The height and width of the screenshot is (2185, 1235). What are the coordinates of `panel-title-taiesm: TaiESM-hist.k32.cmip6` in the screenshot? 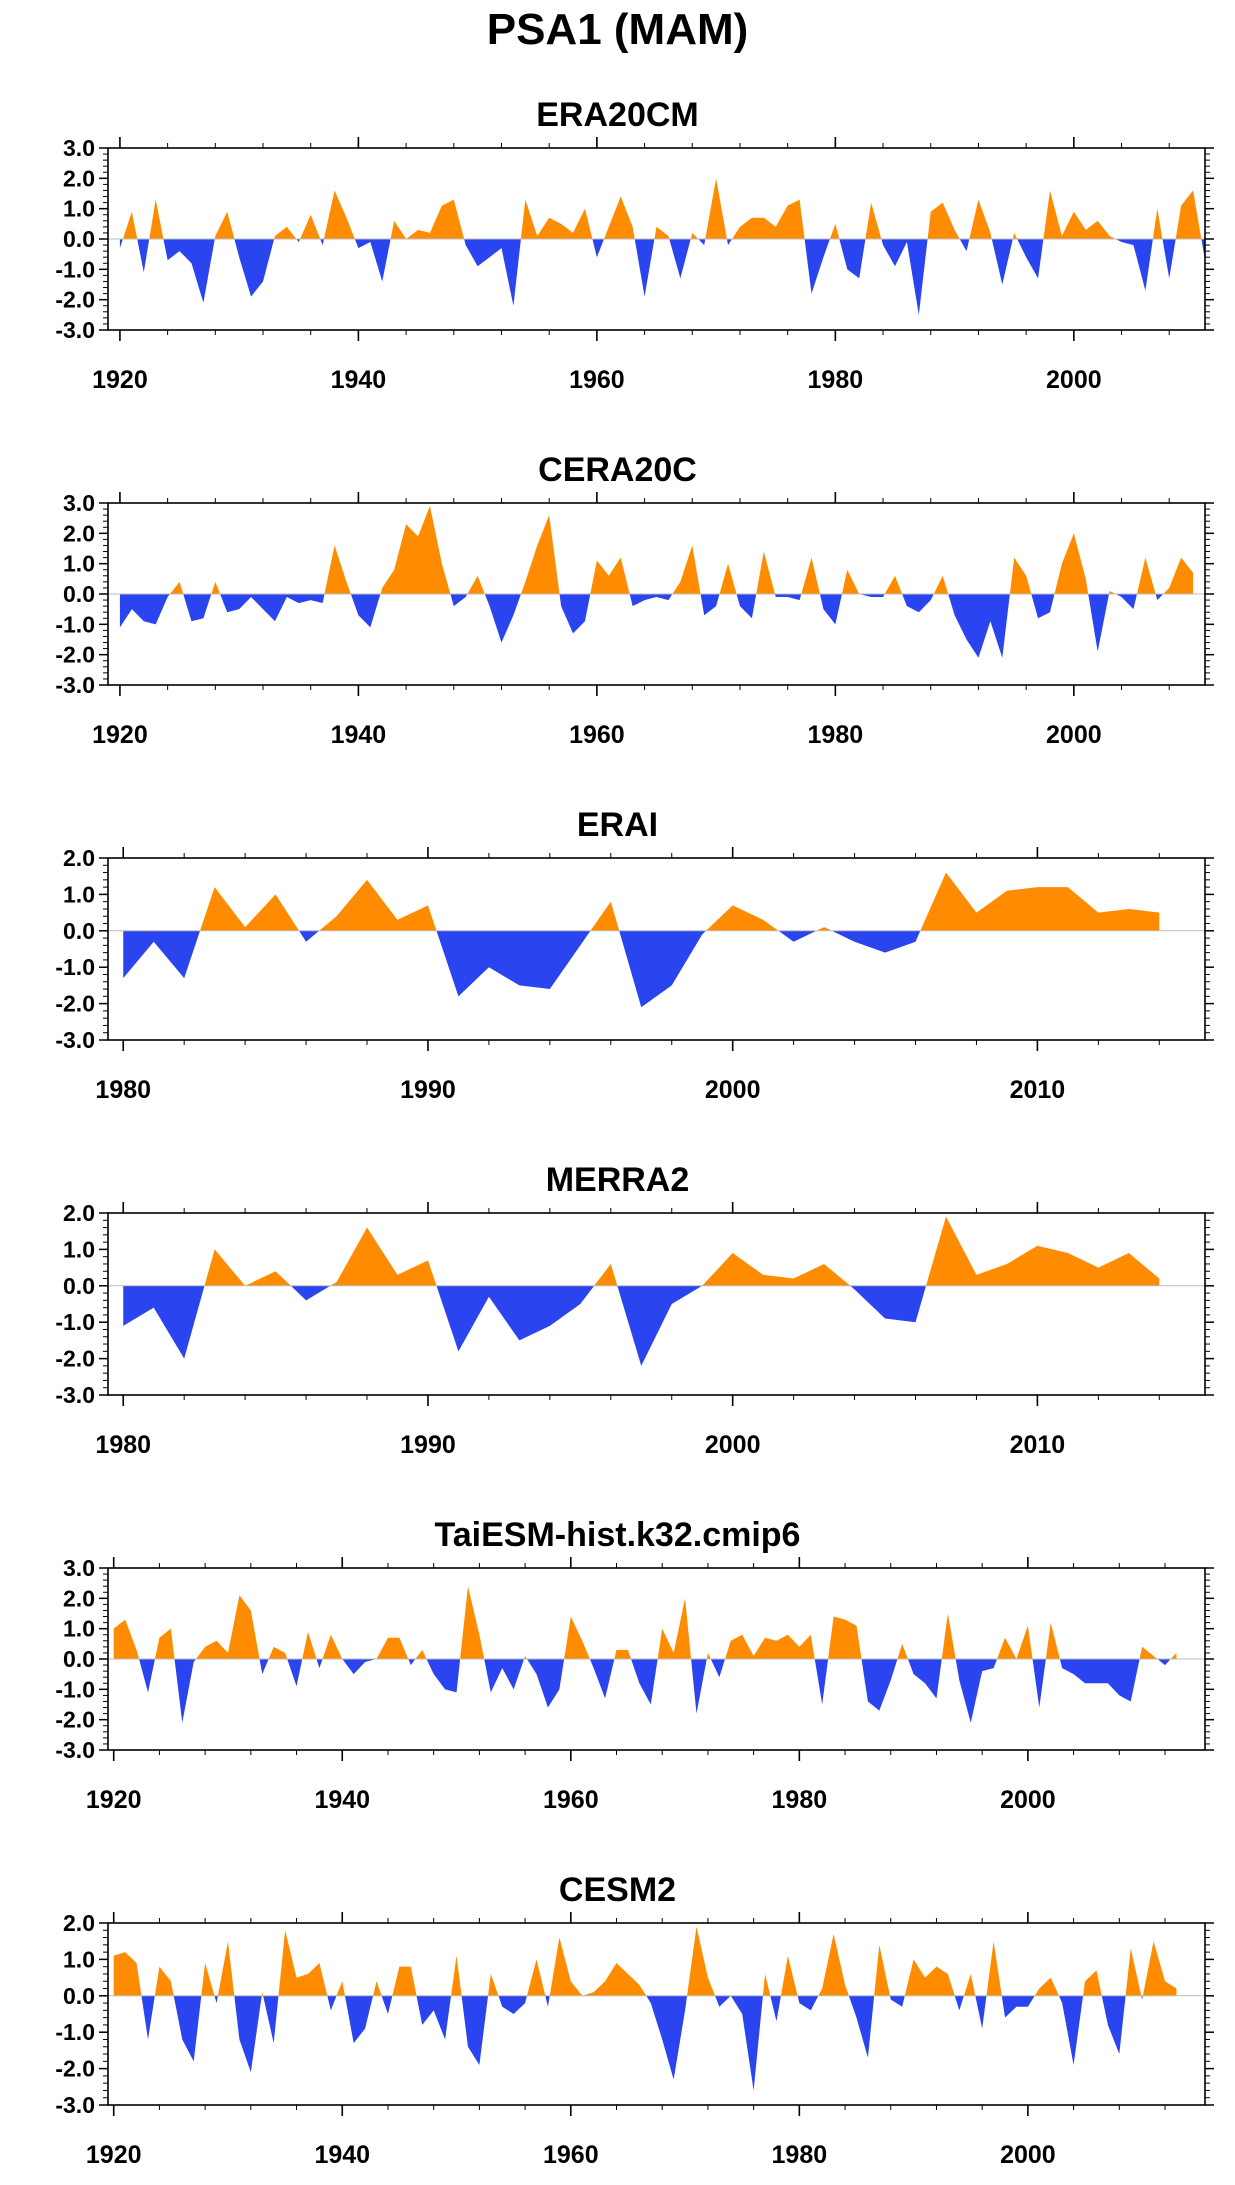 It's located at (617, 1535).